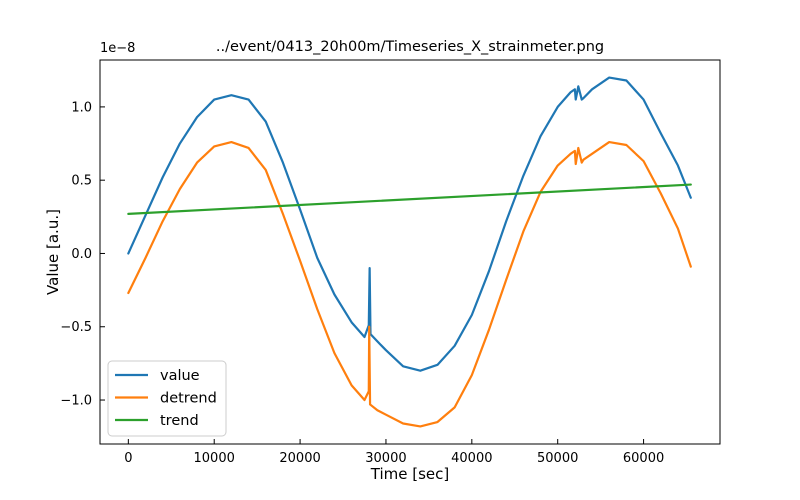 This screenshot has height=500, width=800. Describe the element at coordinates (471, 458) in the screenshot. I see `x-tick-label: 40000` at that location.